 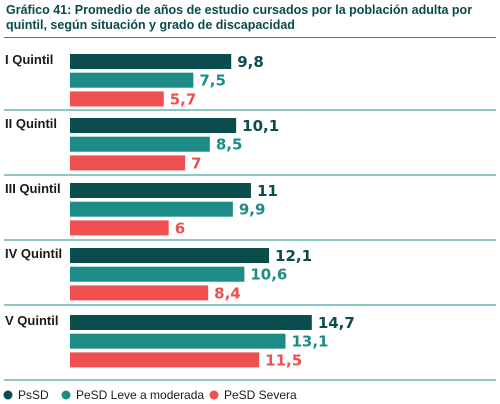 I want to click on value-label-4-1: 12,1, so click(x=293, y=256).